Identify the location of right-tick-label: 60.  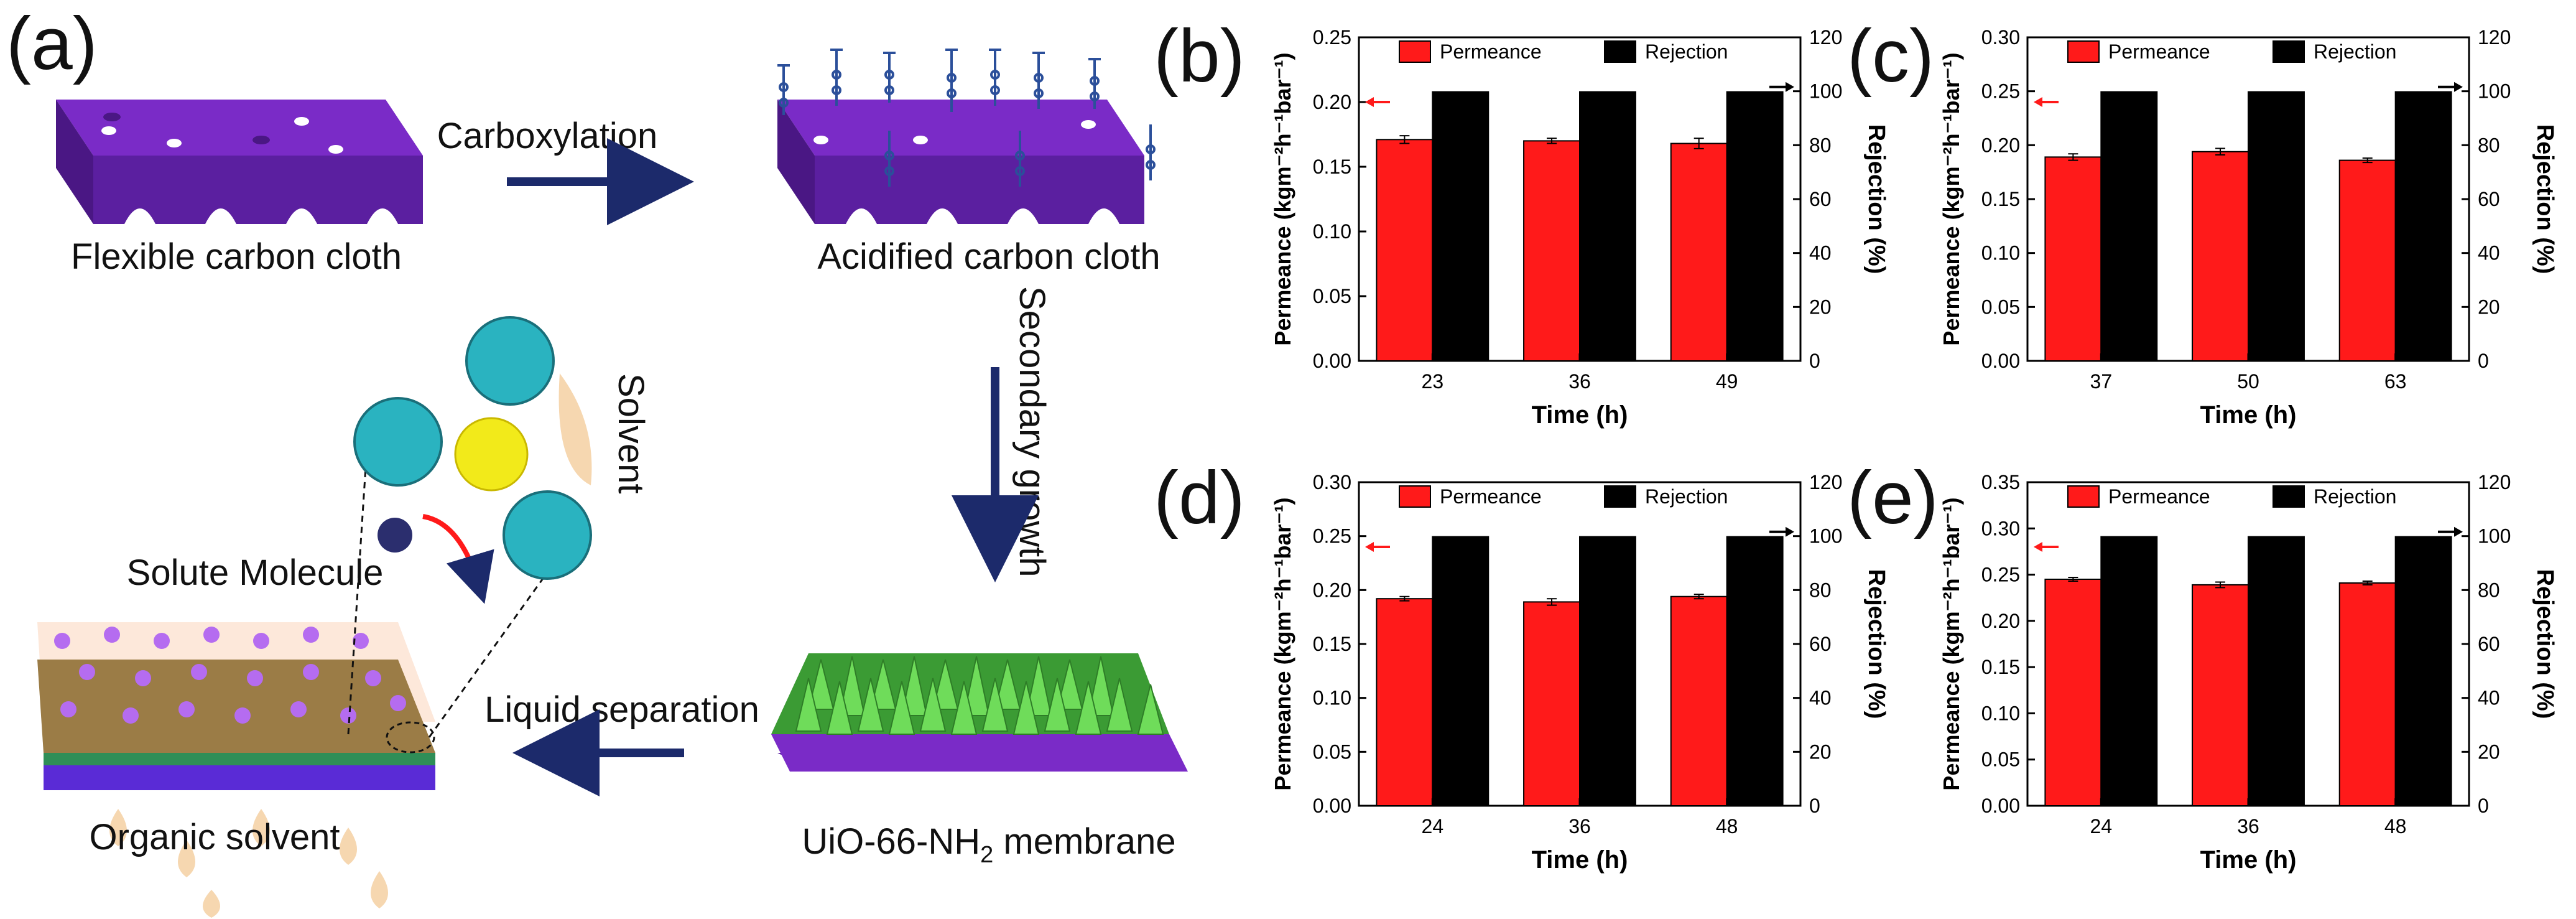
(1821, 644).